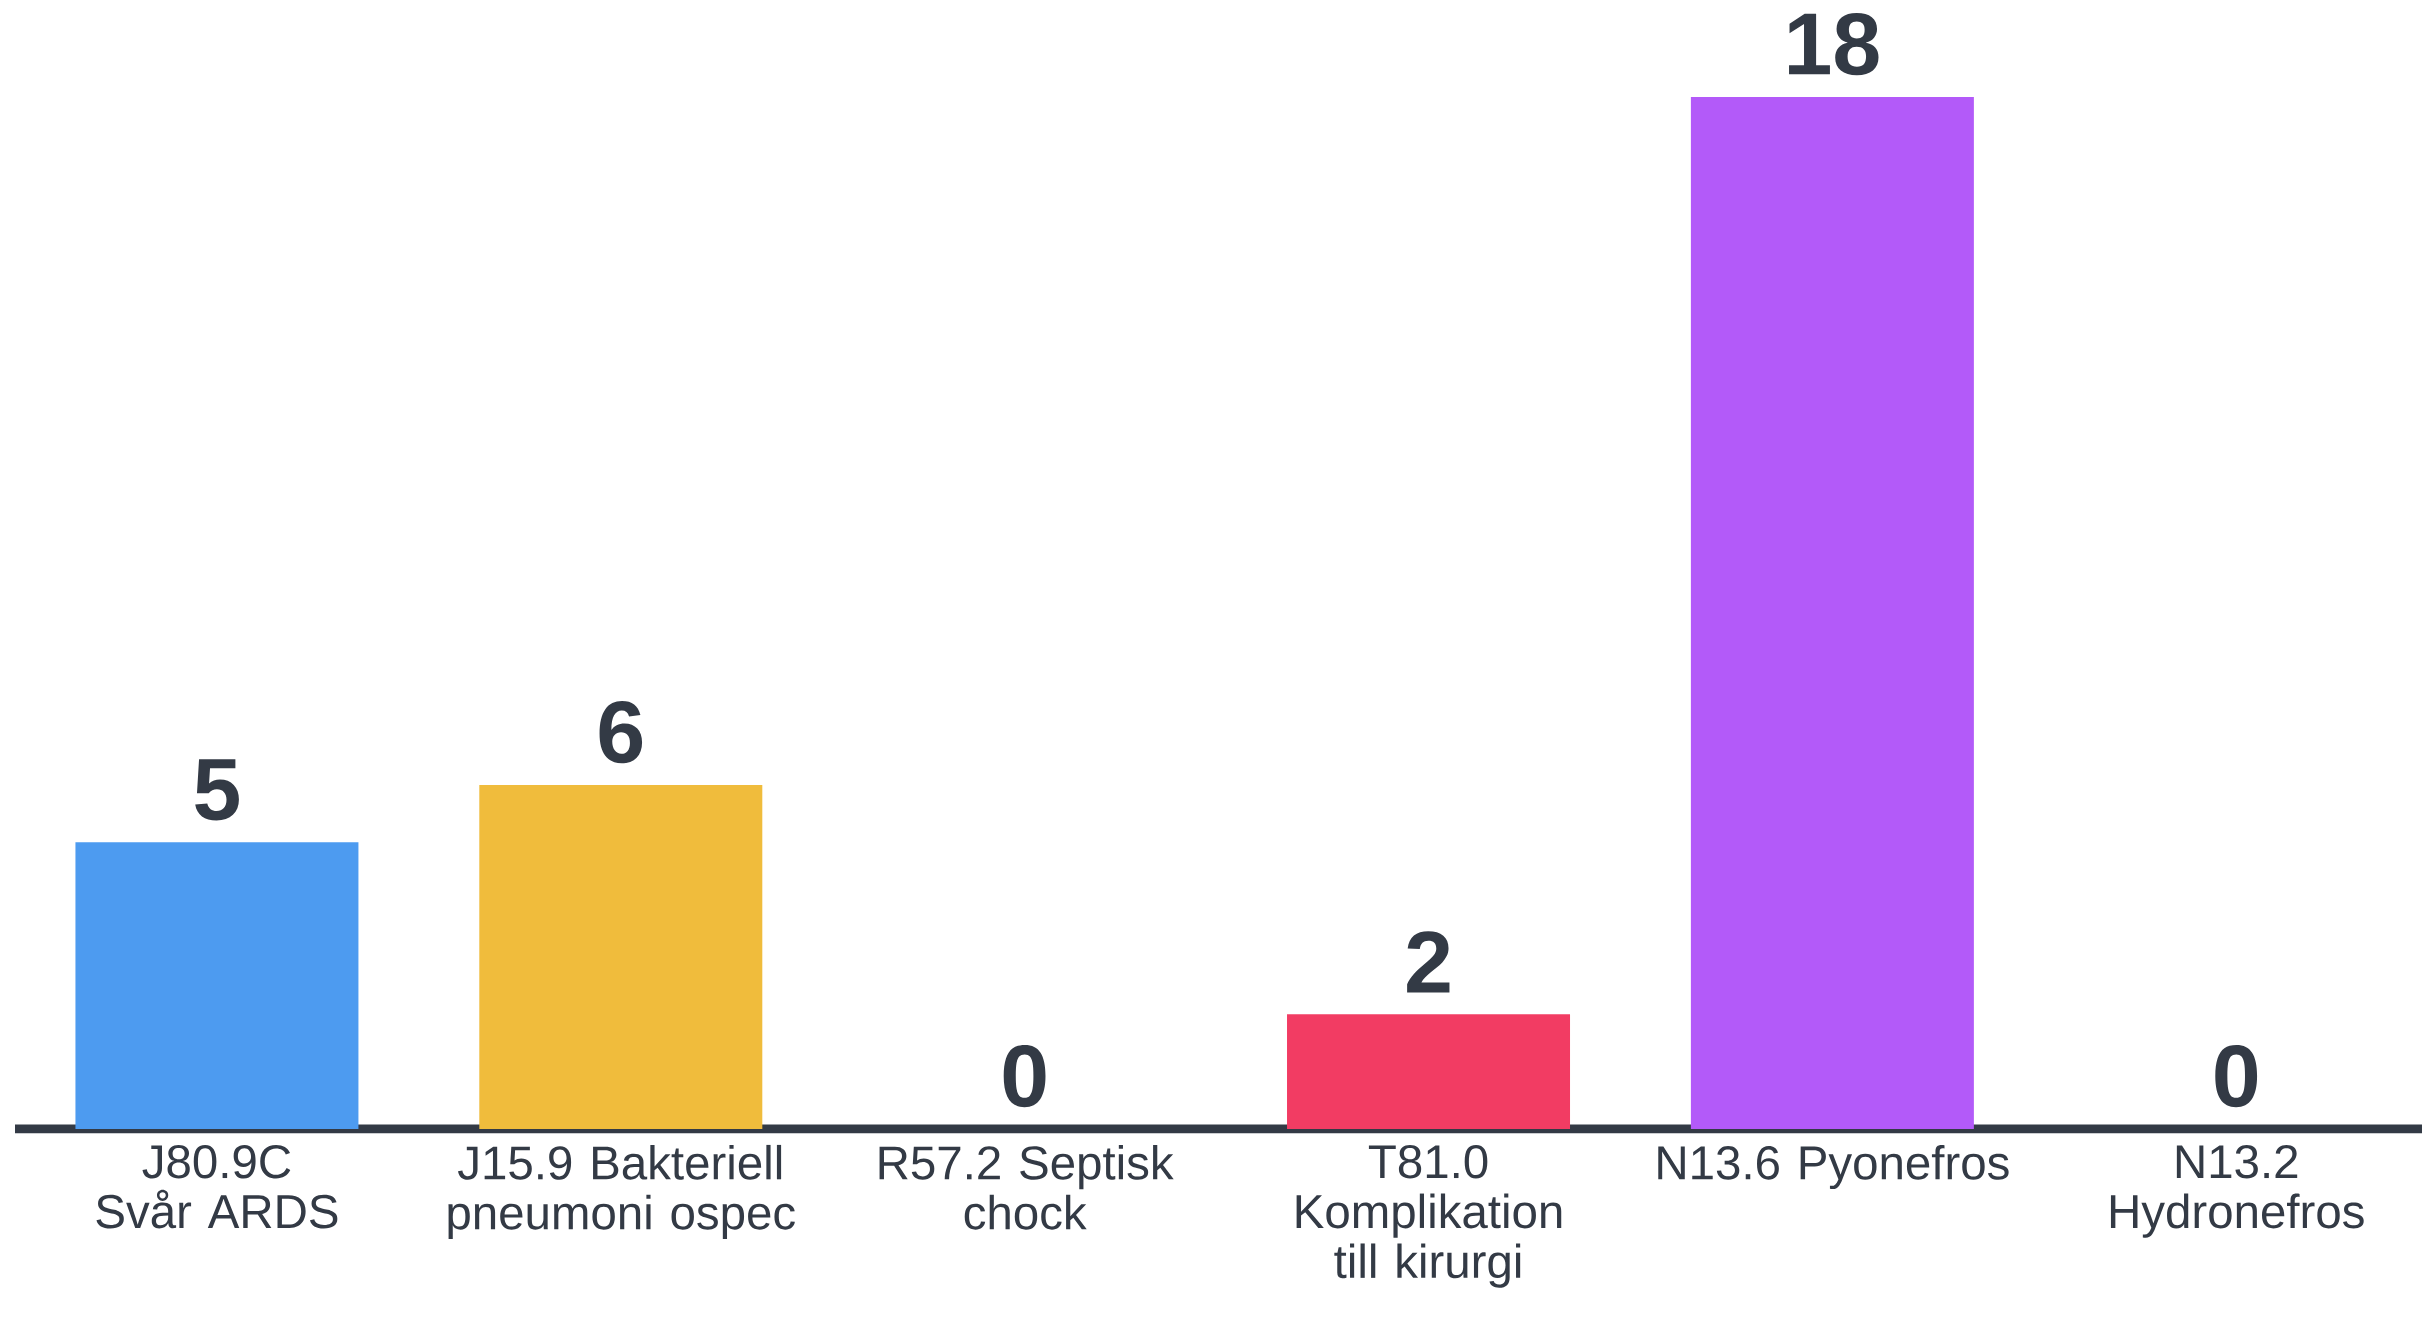 Image resolution: width=2422 pixels, height=1340 pixels. I want to click on x-tick-label: R57.2 Septisk chock, so click(1026, 1187).